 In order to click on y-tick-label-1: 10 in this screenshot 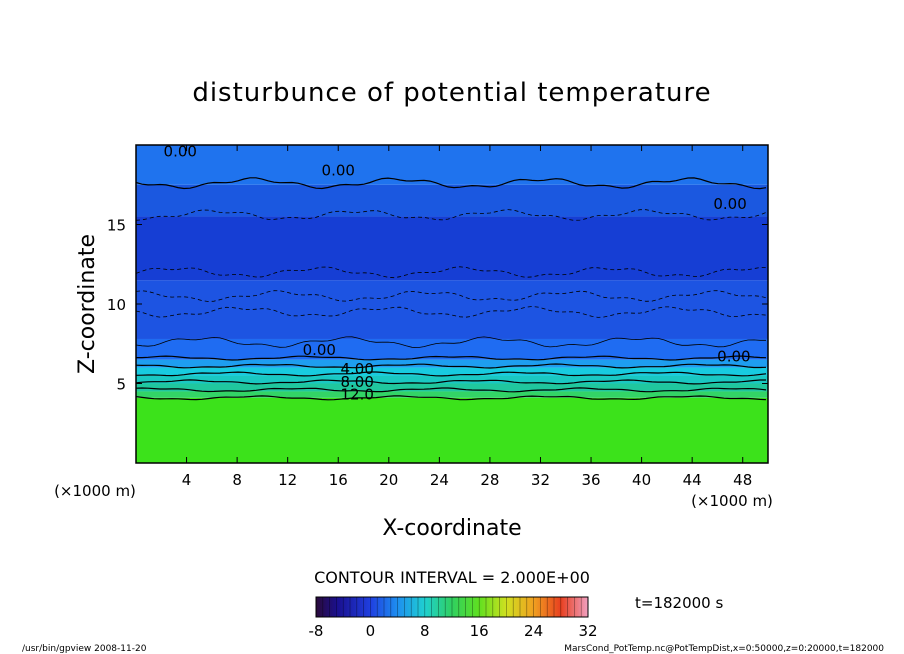, I will do `click(116, 305)`.